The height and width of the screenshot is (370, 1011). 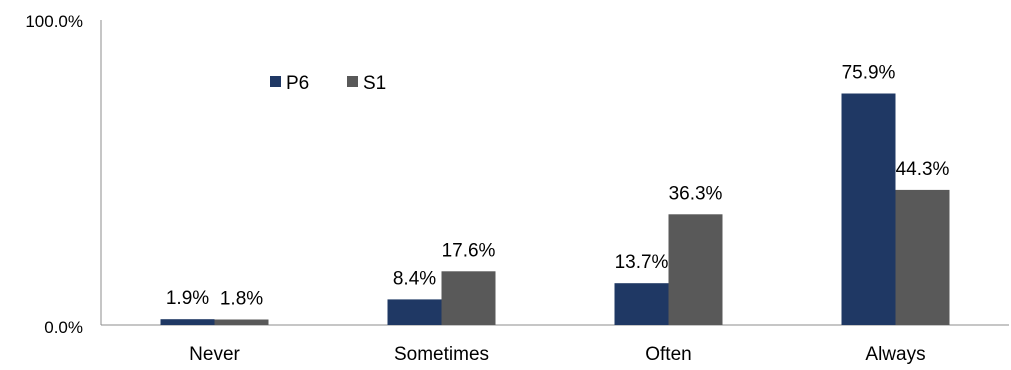 What do you see at coordinates (328, 83) in the screenshot?
I see `legend: P6 S1` at bounding box center [328, 83].